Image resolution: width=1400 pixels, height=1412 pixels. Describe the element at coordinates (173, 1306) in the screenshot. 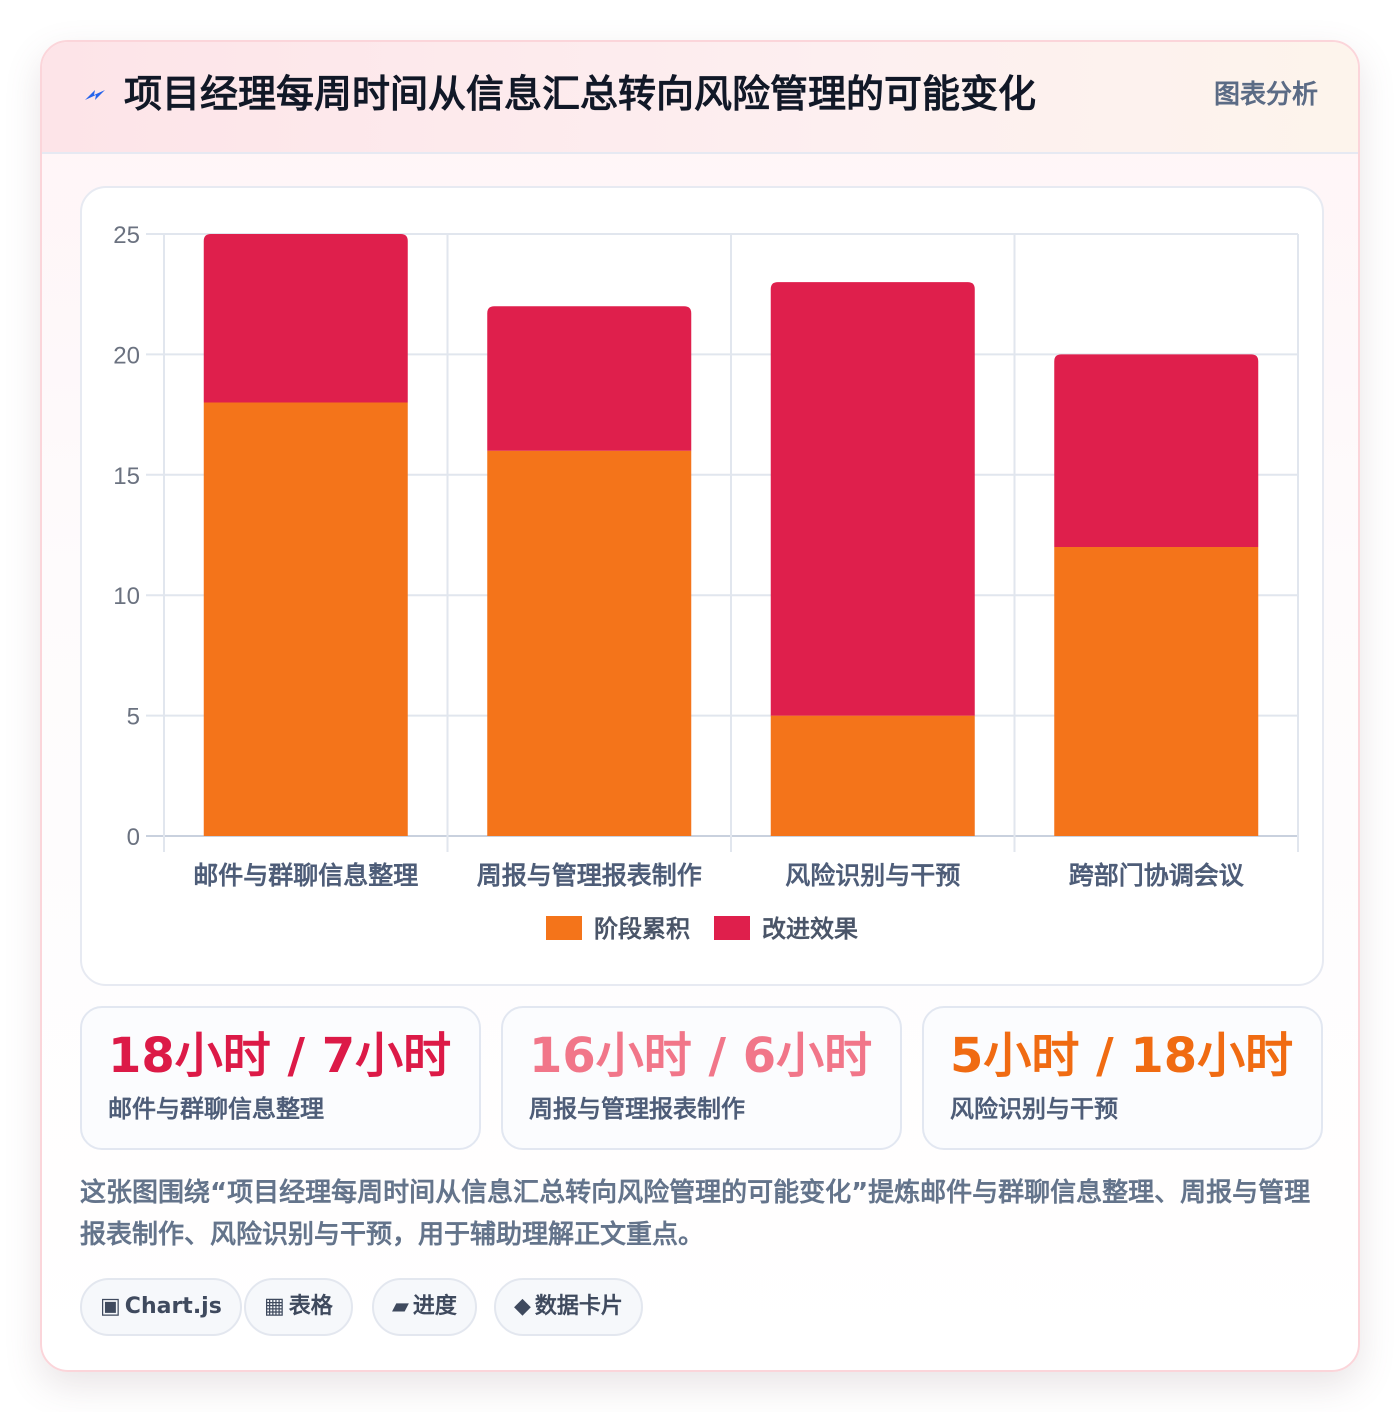

I see `chip-label: Chart.js` at that location.